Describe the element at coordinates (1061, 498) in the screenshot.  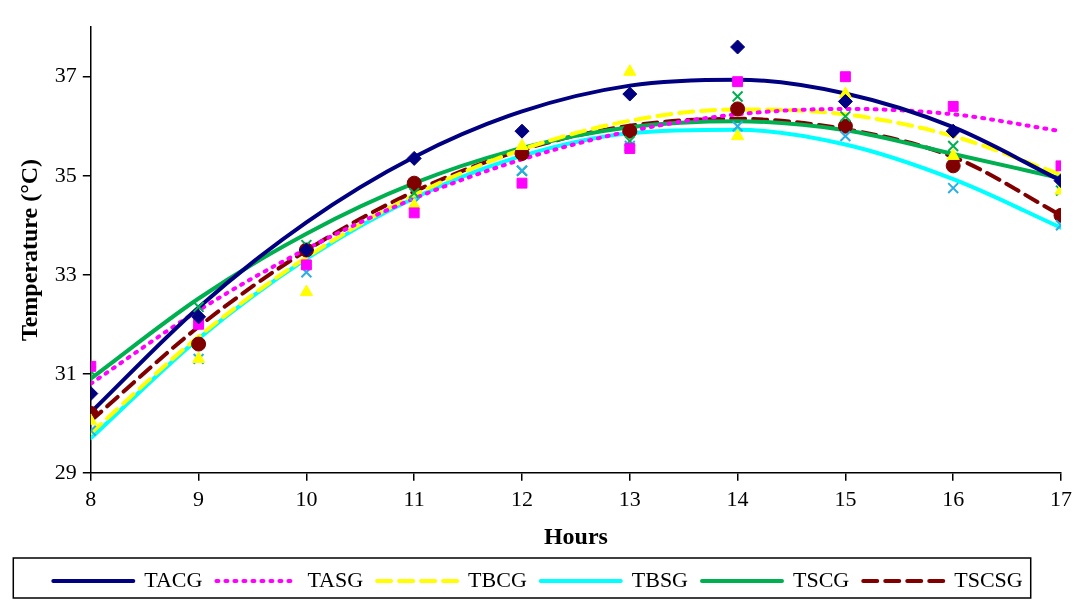
I see `x-tick-label: 17` at that location.